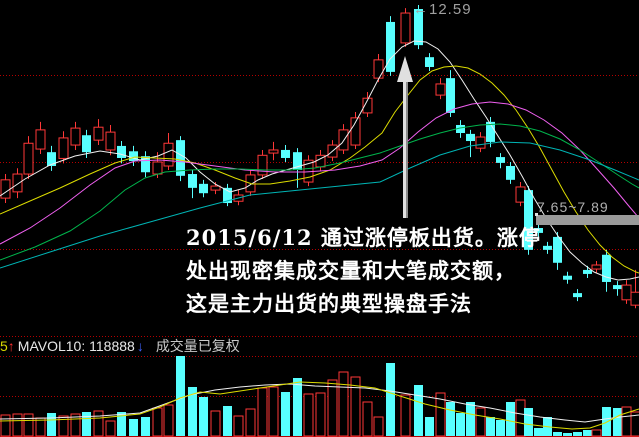 This screenshot has height=437, width=639. What do you see at coordinates (587, 220) in the screenshot?
I see `price-range-band` at bounding box center [587, 220].